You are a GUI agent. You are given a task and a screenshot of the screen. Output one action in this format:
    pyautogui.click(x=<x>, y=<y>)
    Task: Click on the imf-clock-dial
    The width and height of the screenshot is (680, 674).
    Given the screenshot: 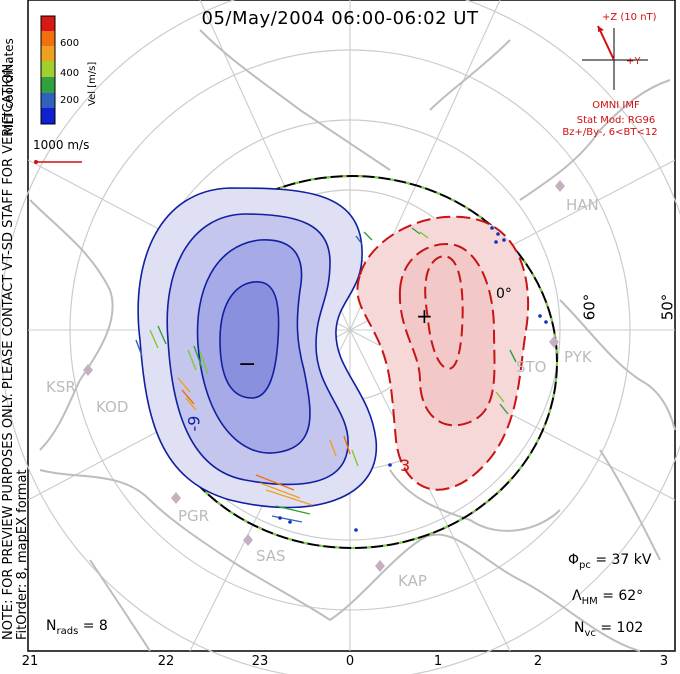 What is the action you would take?
    pyautogui.click(x=615, y=57)
    